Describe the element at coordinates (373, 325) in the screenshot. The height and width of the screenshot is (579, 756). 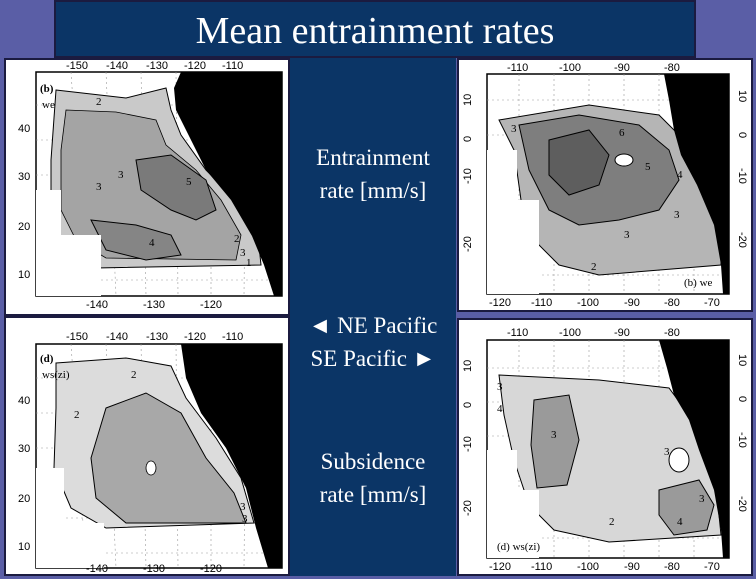
I see `ne-pacific-pointer: ◄ NE Pacific` at that location.